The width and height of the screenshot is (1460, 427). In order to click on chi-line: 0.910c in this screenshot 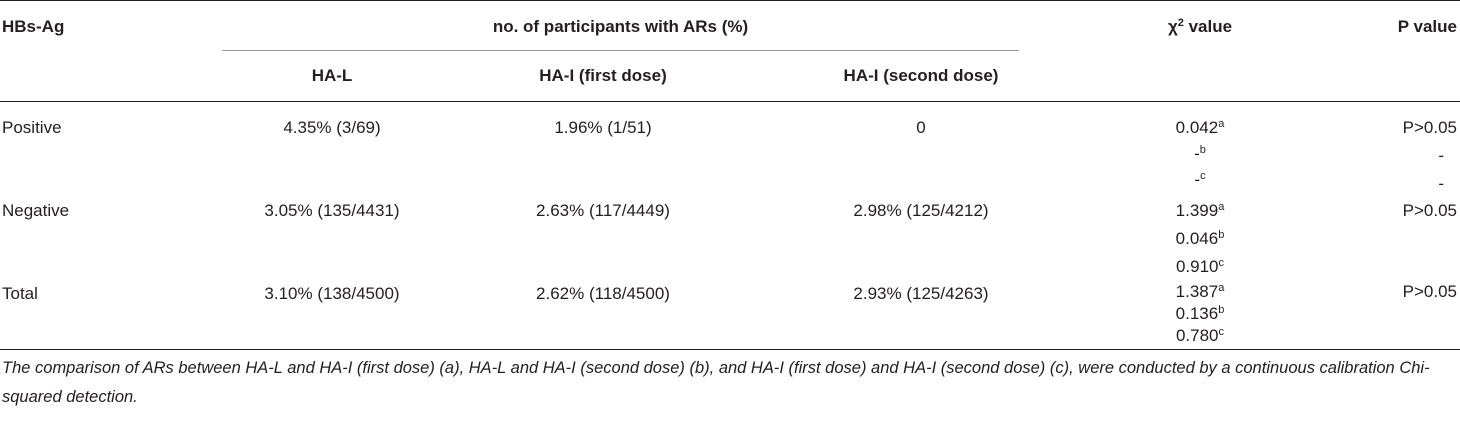, I will do `click(1200, 266)`.